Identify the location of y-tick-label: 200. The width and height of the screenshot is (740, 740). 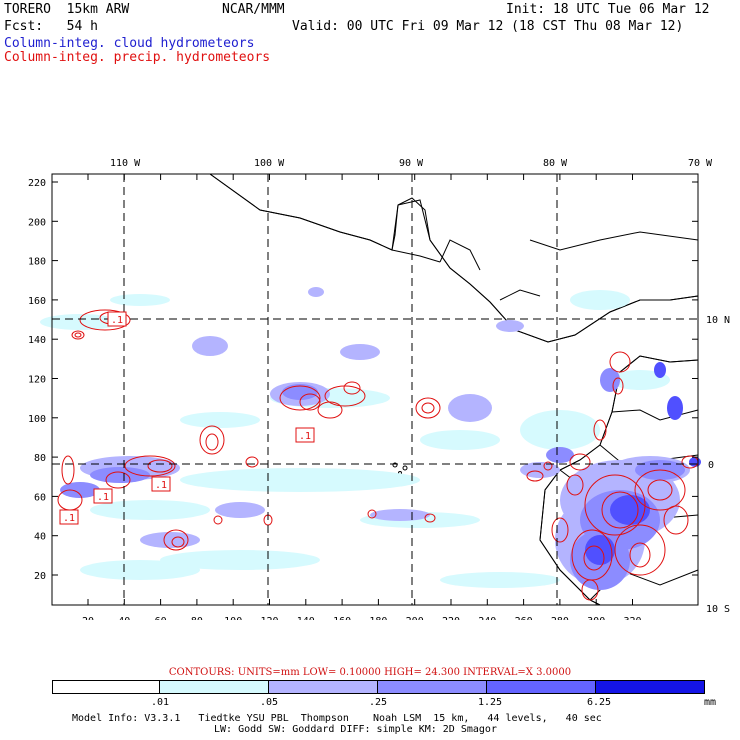
(37, 222).